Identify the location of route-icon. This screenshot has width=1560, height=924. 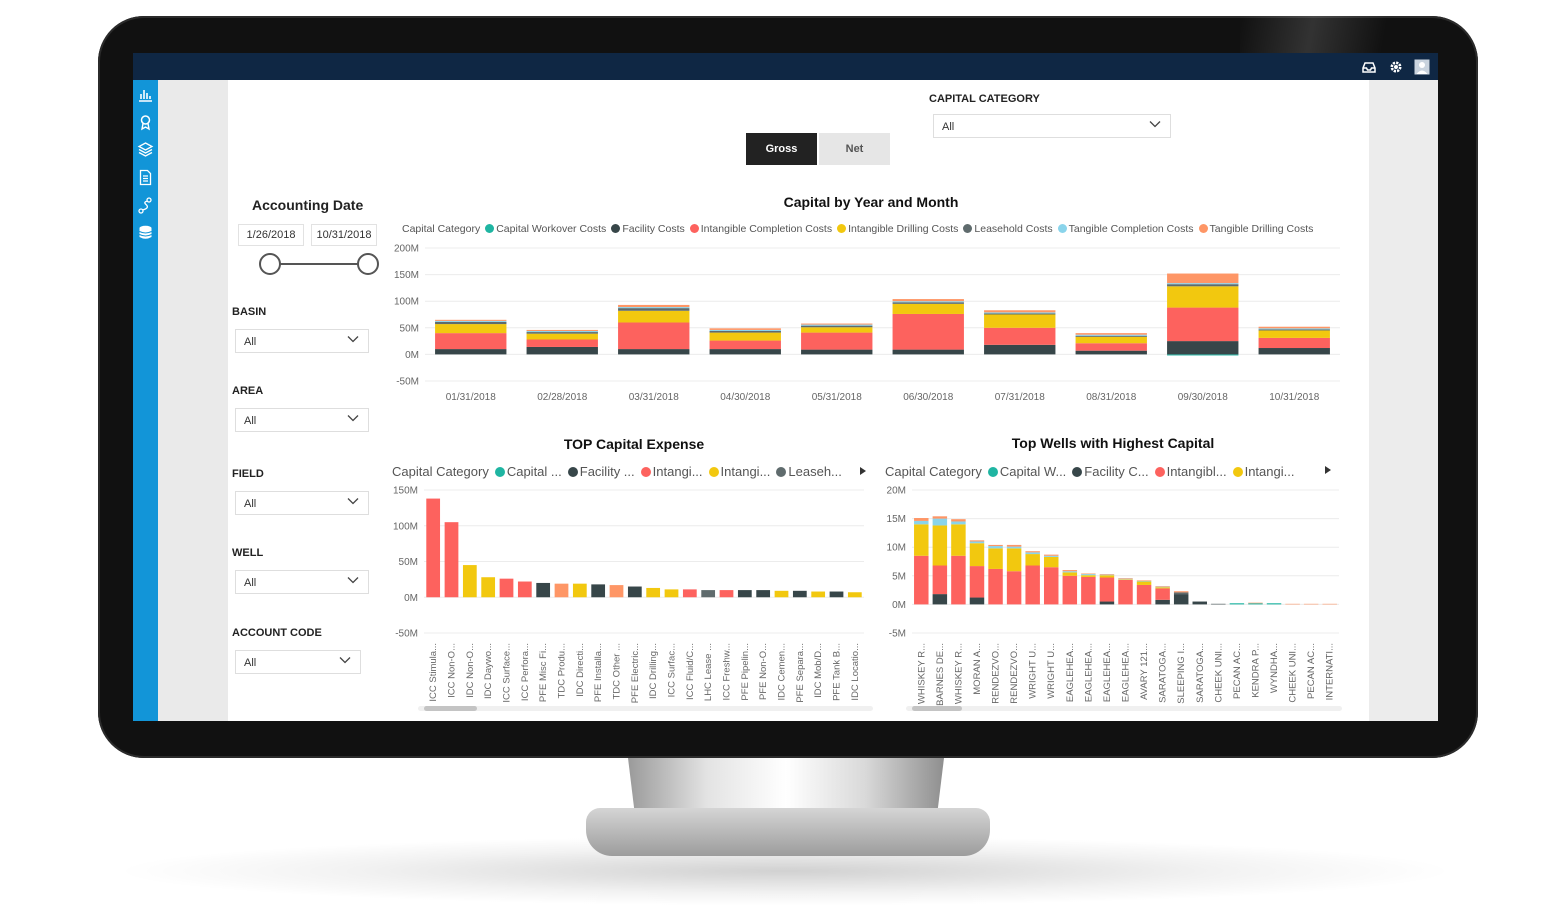
(145, 205).